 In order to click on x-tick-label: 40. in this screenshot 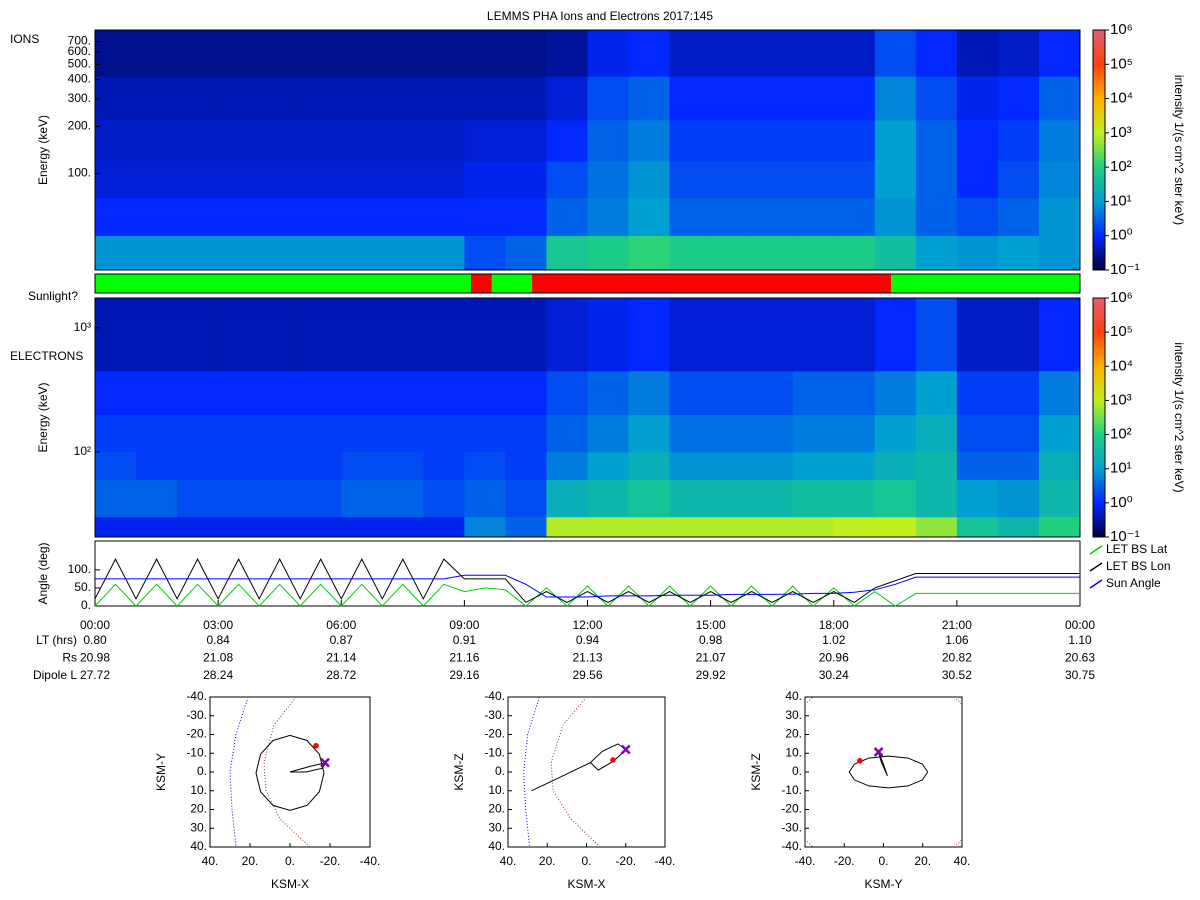, I will do `click(210, 861)`.